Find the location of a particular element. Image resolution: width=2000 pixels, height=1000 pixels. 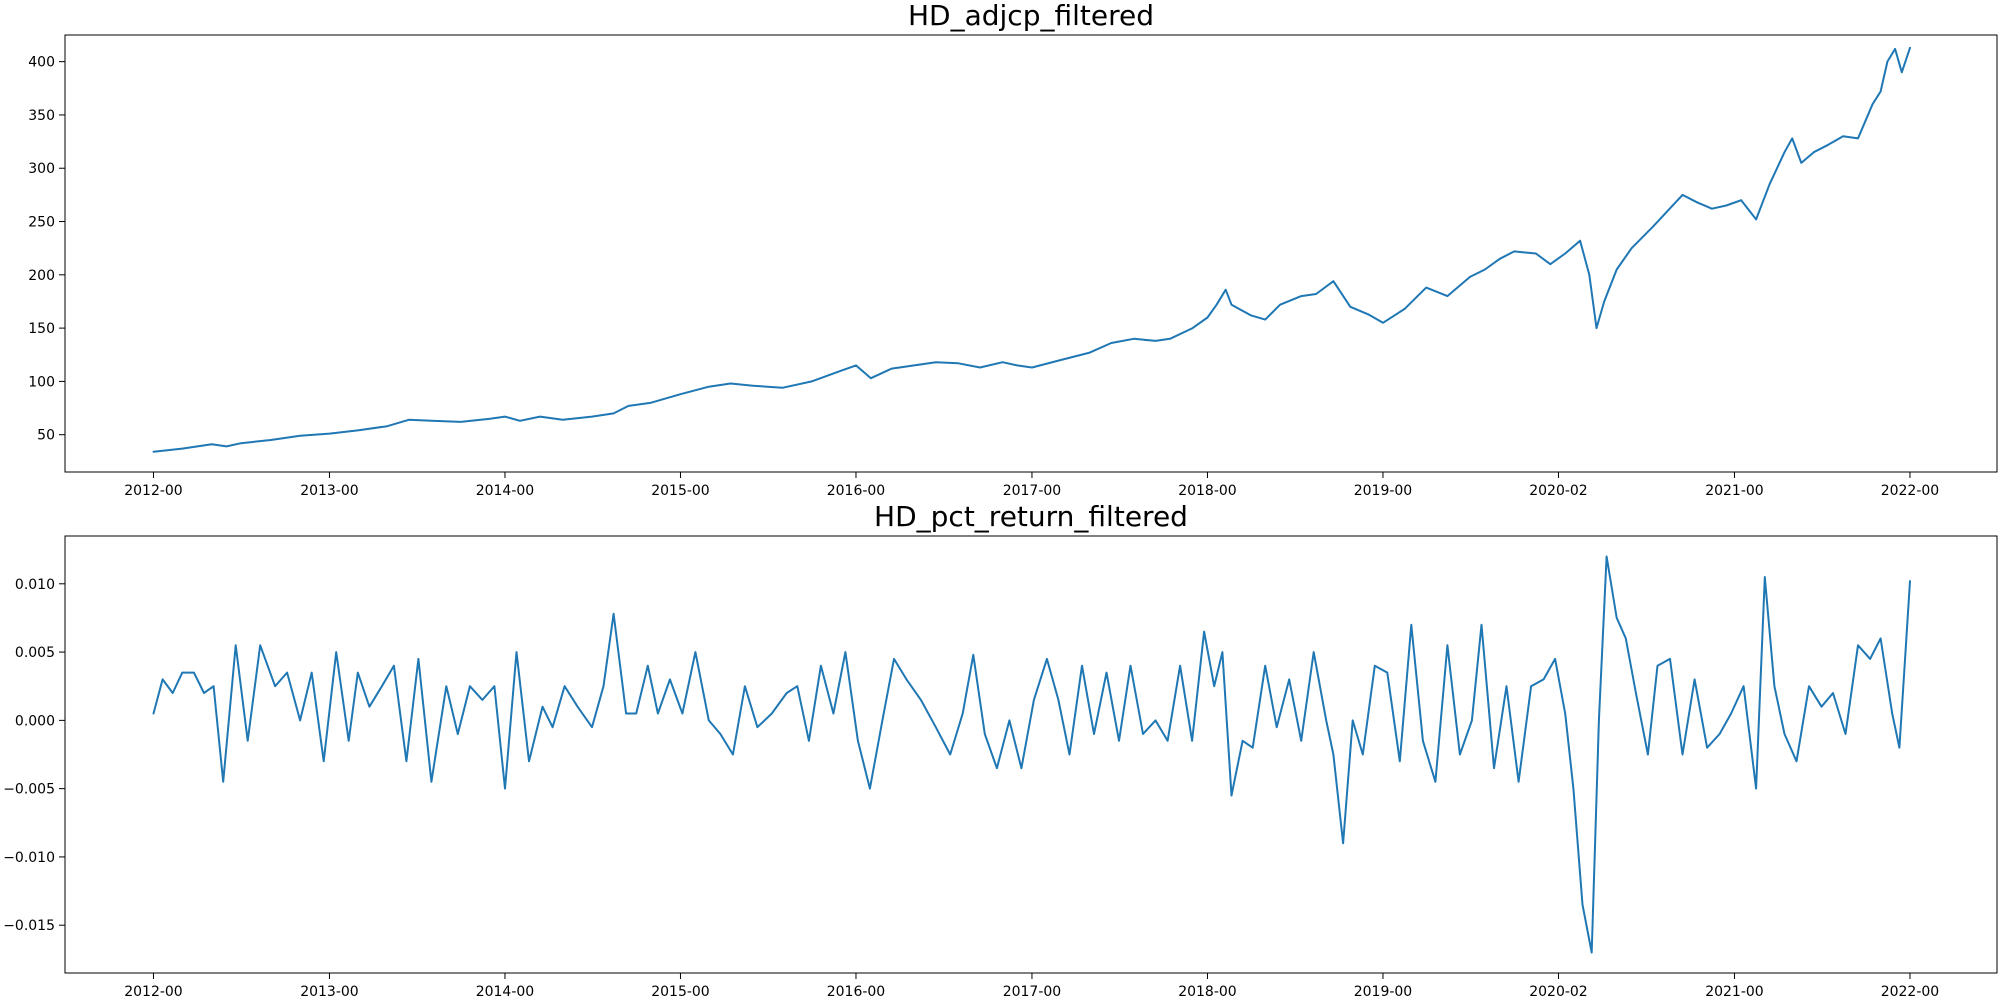

y-tick-label: −0.010 is located at coordinates (29, 858).